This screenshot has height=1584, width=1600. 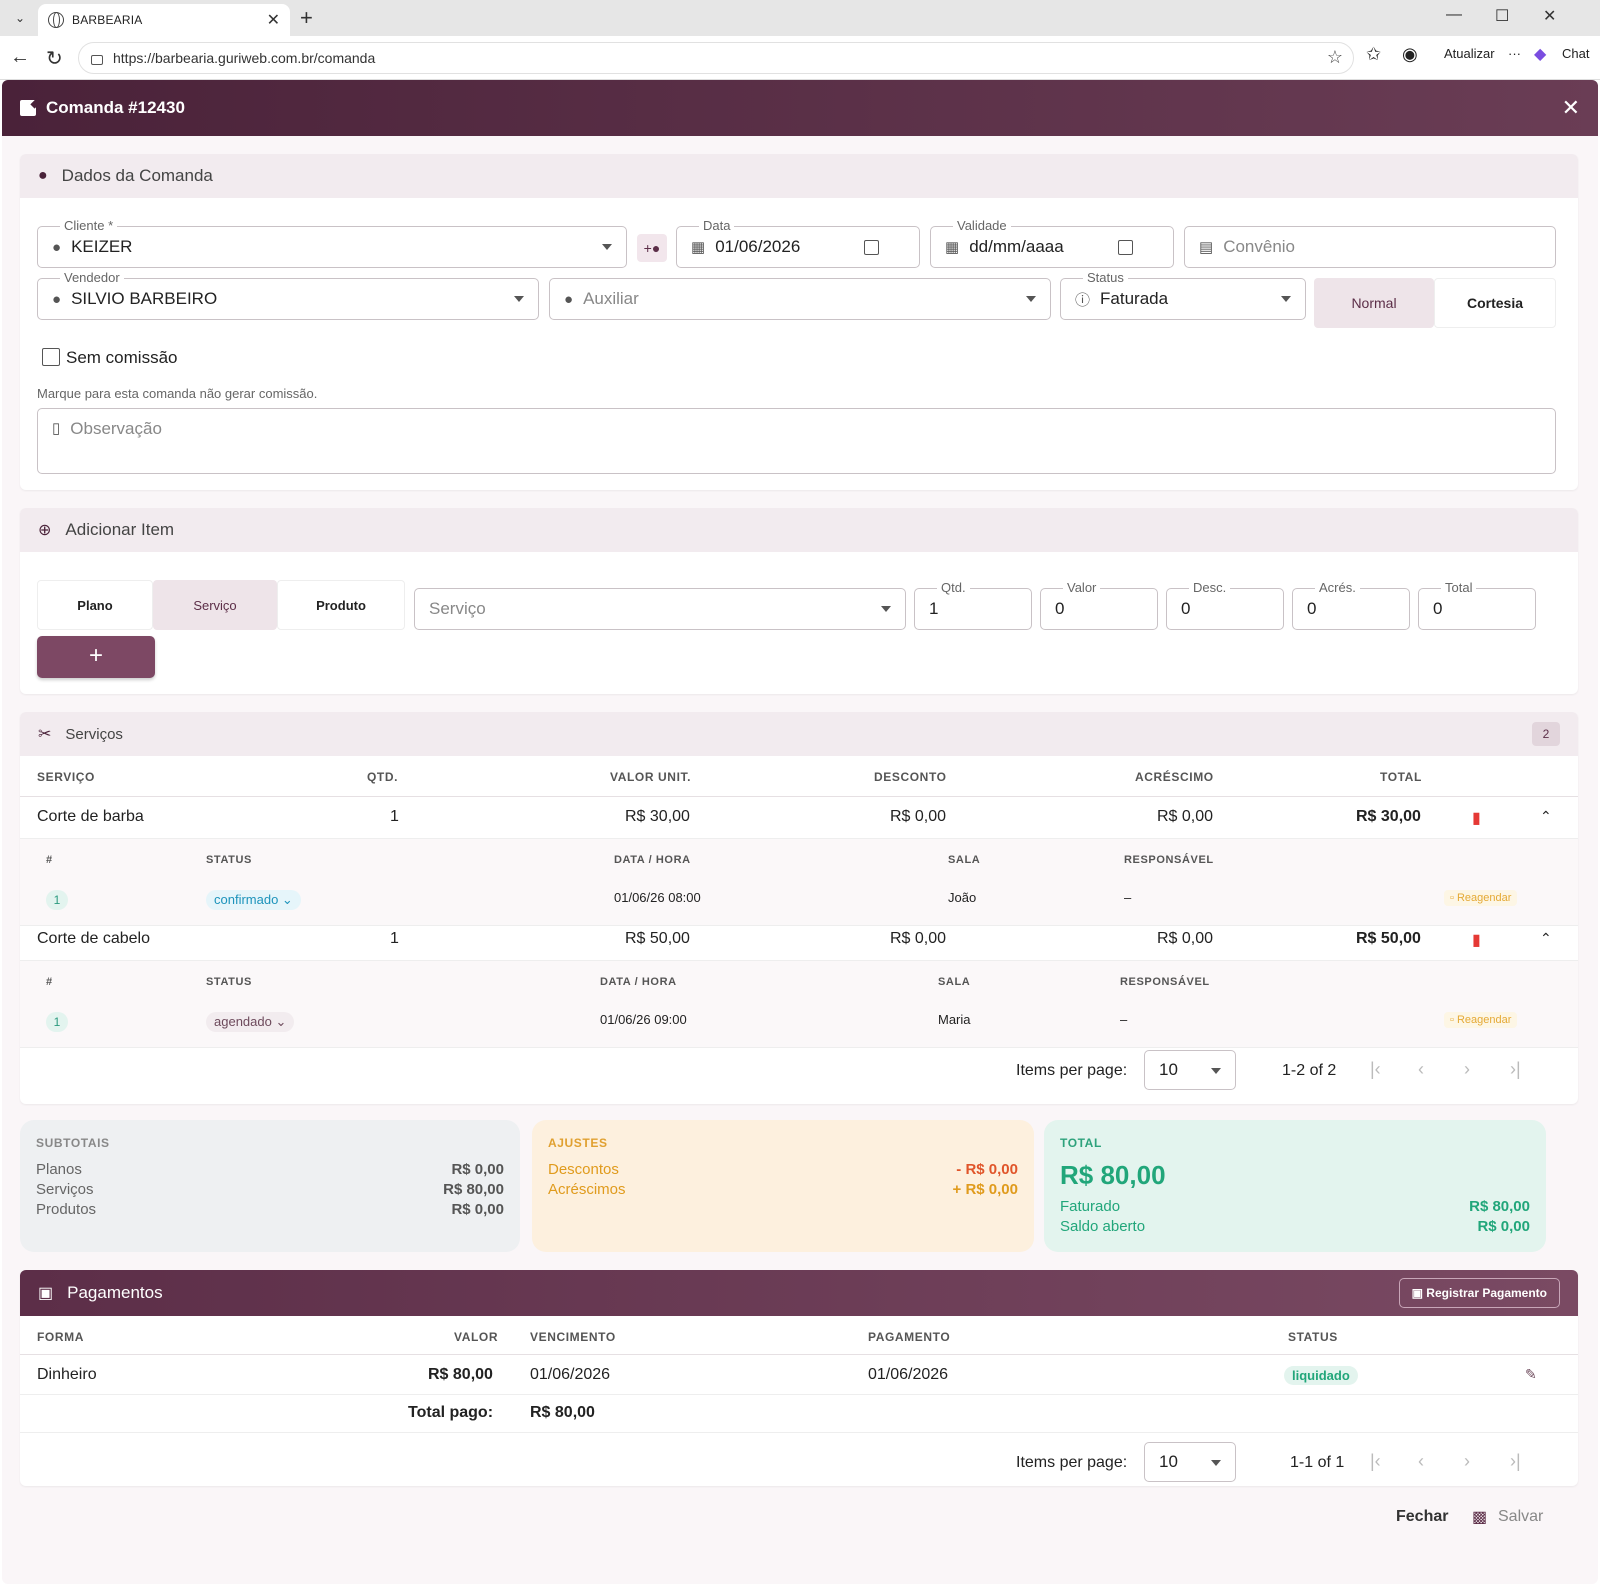 I want to click on copilot-icon: ◆, so click(x=1540, y=54).